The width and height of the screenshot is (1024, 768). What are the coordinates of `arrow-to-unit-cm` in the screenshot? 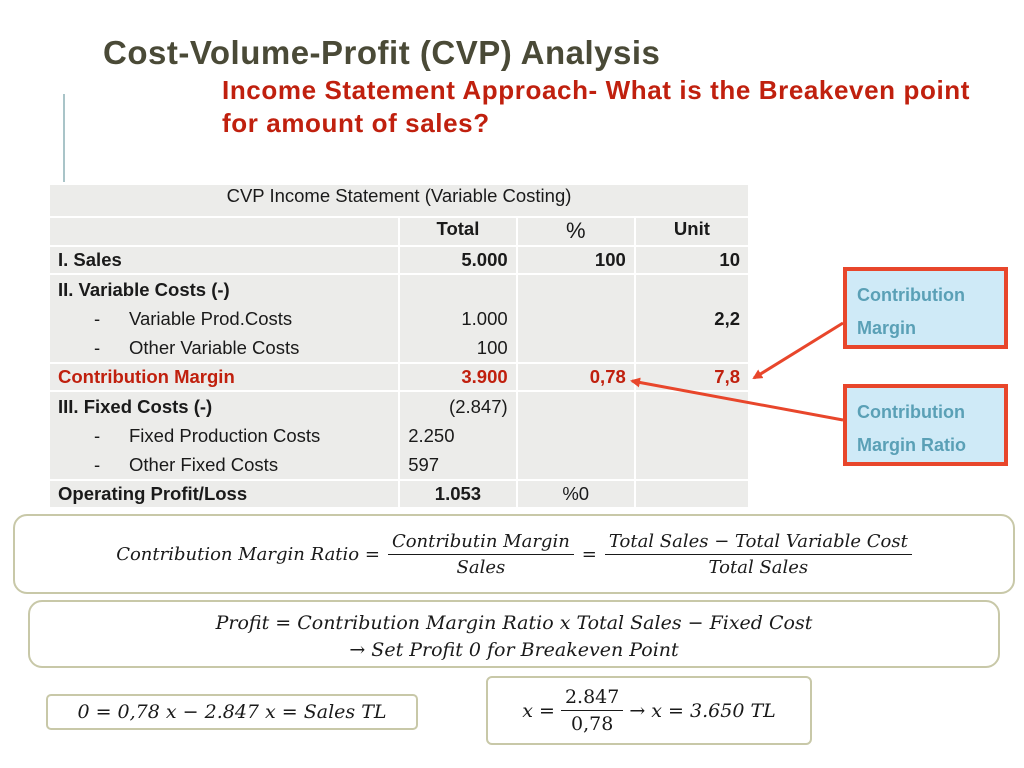 It's located at (798, 350).